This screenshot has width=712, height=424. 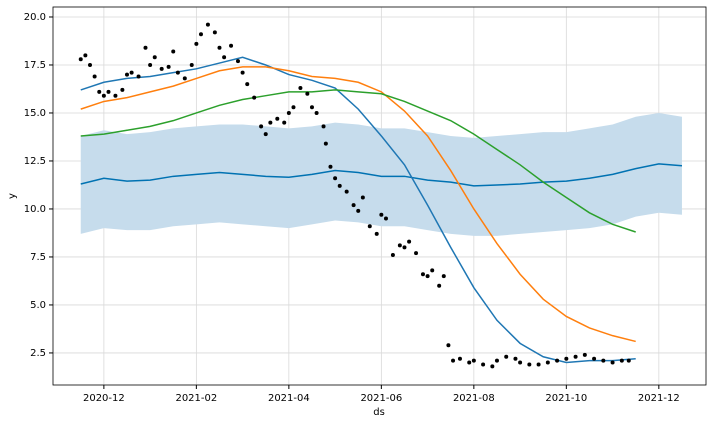 I want to click on y-tick-label: 20.0, so click(x=35, y=17).